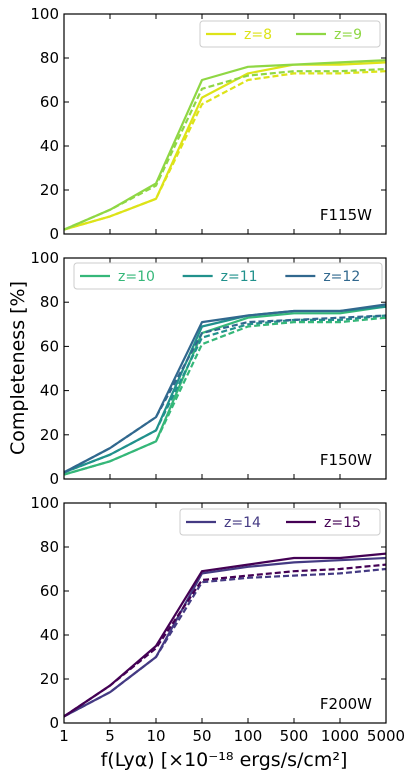 The height and width of the screenshot is (779, 415). What do you see at coordinates (248, 736) in the screenshot?
I see `x-tick-label: 100` at bounding box center [248, 736].